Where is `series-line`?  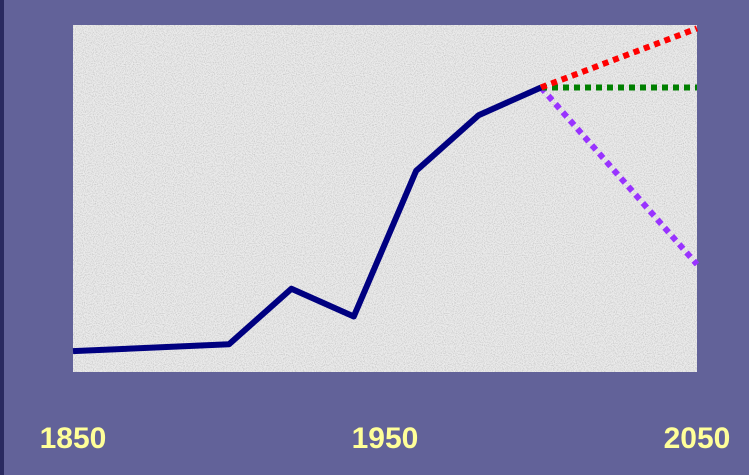
series-line is located at coordinates (619, 58).